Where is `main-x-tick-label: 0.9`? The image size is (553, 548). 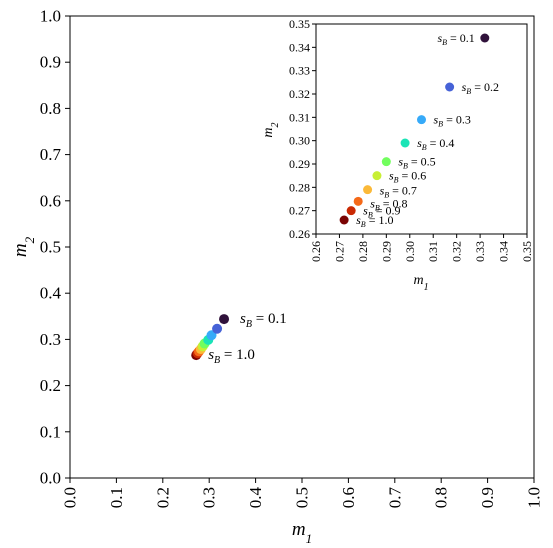 main-x-tick-label: 0.9 is located at coordinates (487, 497).